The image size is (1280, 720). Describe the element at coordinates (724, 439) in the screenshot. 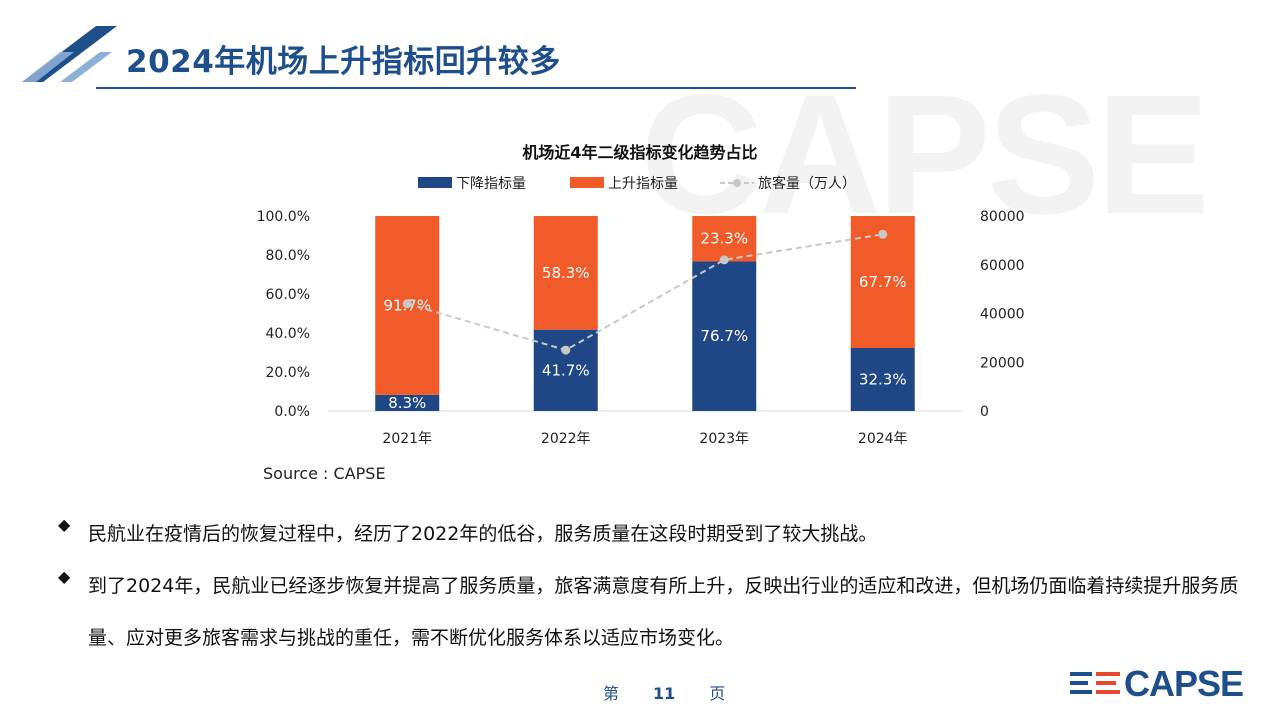

I see `x-tick-label: 2023年` at that location.